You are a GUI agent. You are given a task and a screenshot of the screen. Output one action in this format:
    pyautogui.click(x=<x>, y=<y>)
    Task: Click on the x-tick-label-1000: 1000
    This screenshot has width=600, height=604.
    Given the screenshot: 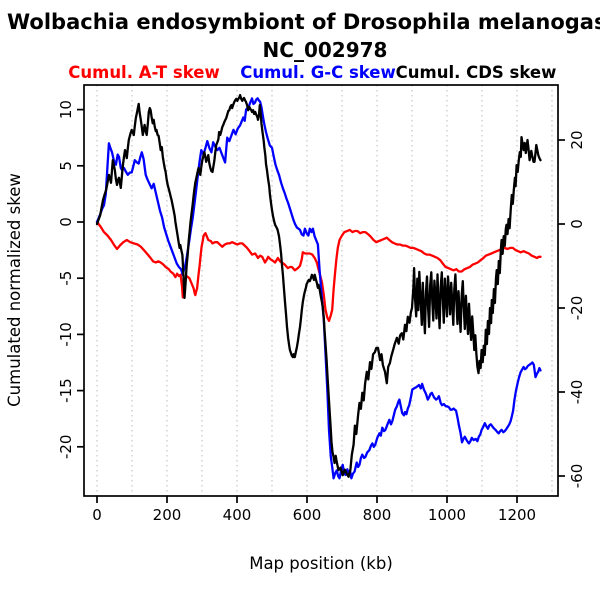 What is the action you would take?
    pyautogui.click(x=447, y=515)
    